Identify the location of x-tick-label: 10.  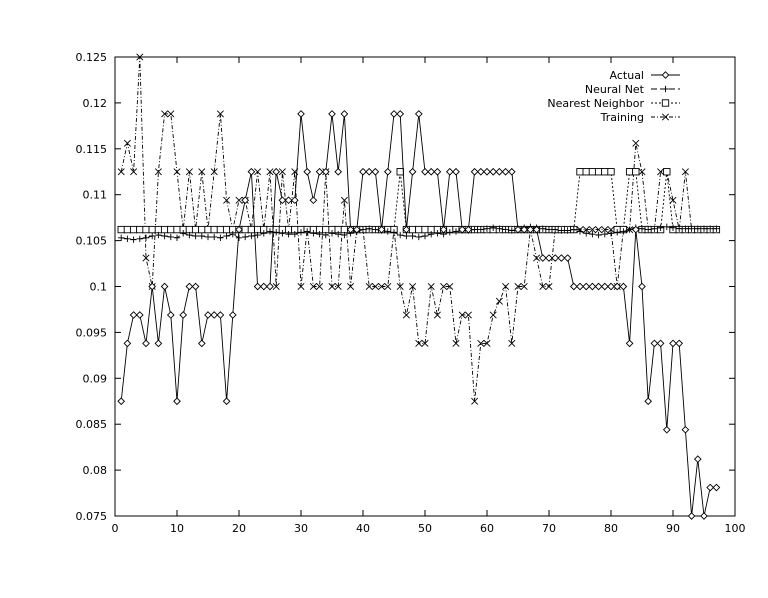
(177, 528).